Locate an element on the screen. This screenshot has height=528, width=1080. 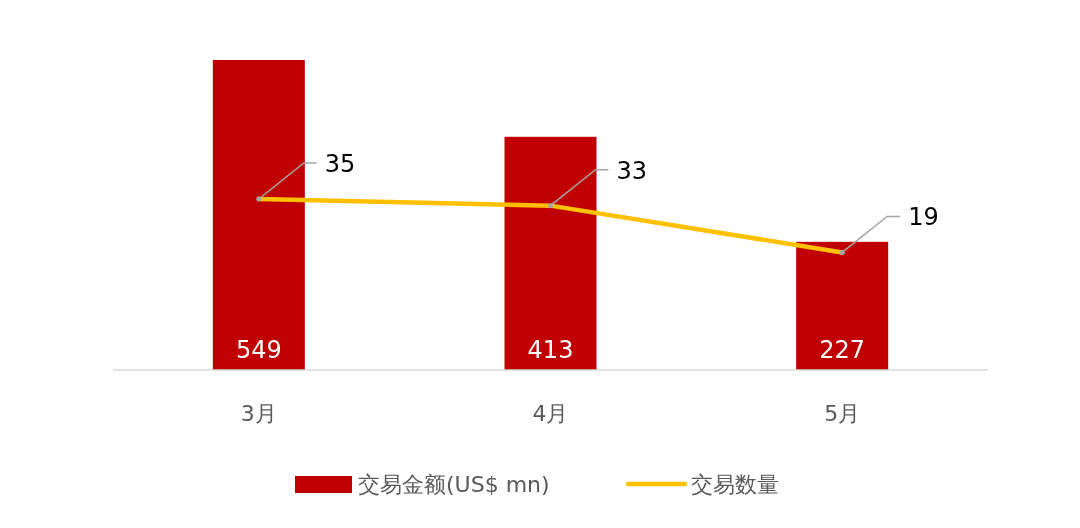
legend-label: 交易金额(US$ mn) is located at coordinates (454, 484).